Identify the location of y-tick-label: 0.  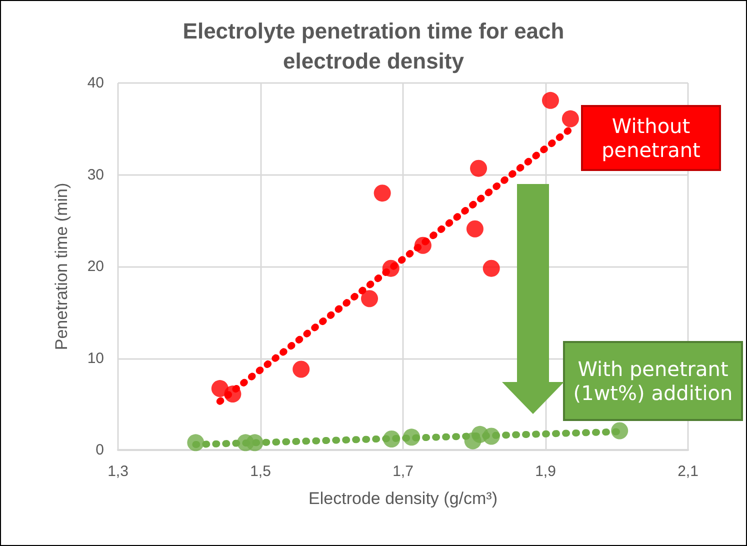
(100, 450).